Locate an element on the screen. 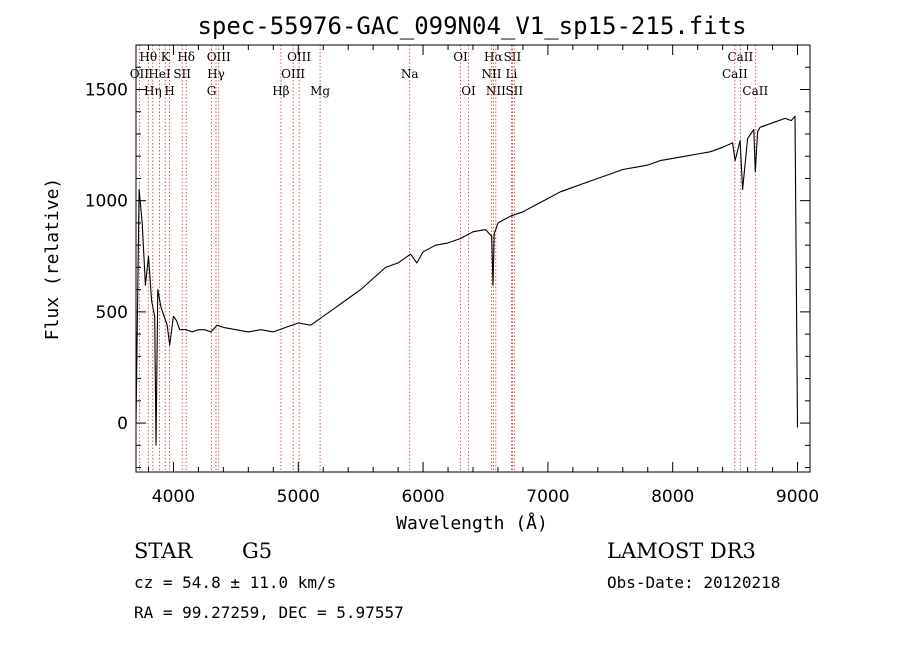  x-tick-label: 5000 is located at coordinates (298, 497).